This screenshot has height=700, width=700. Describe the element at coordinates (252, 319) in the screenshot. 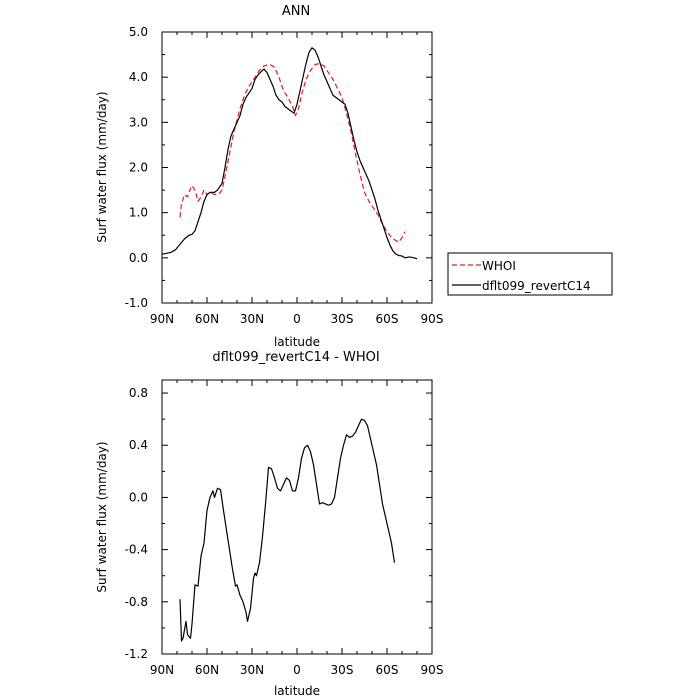

I see `top-x-tick-label: 30N` at that location.